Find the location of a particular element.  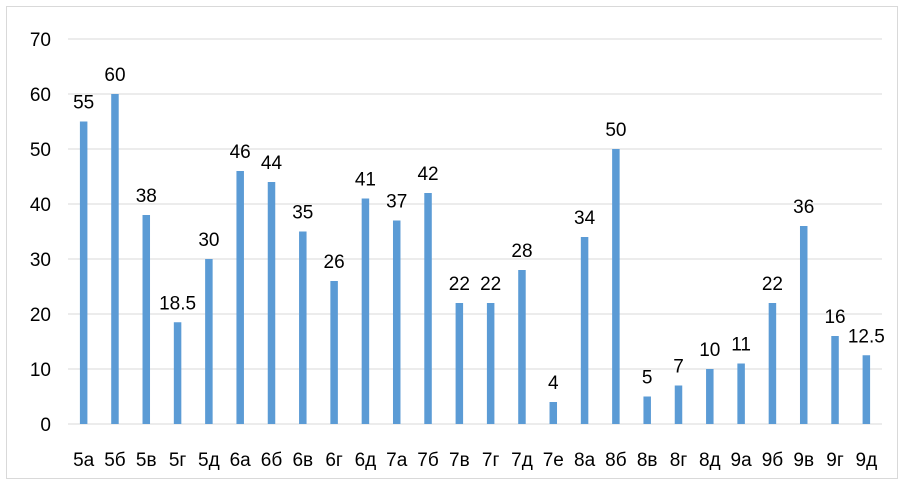

bar-8г is located at coordinates (678, 404).